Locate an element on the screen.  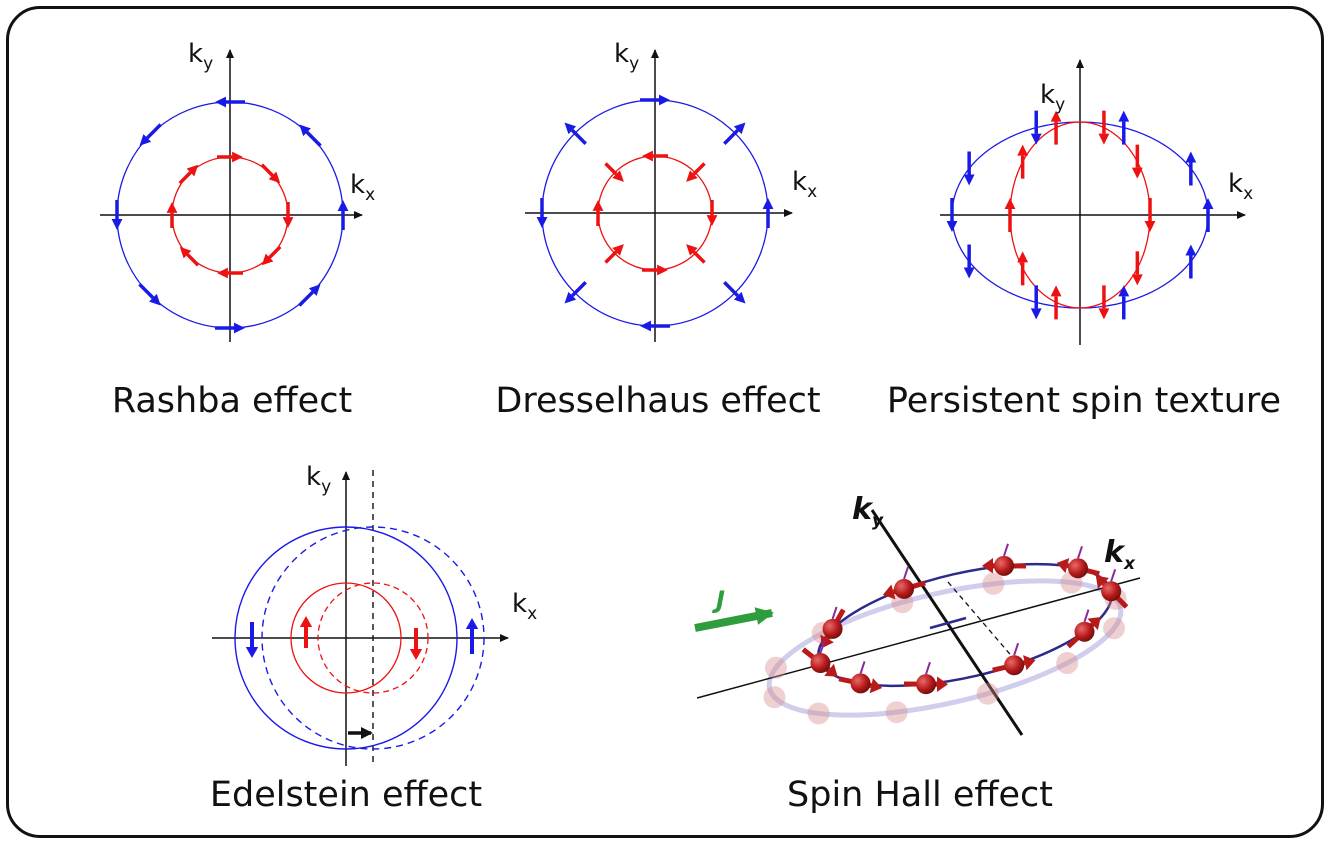
rashba-inner-spin-arrows is located at coordinates (230, 215).